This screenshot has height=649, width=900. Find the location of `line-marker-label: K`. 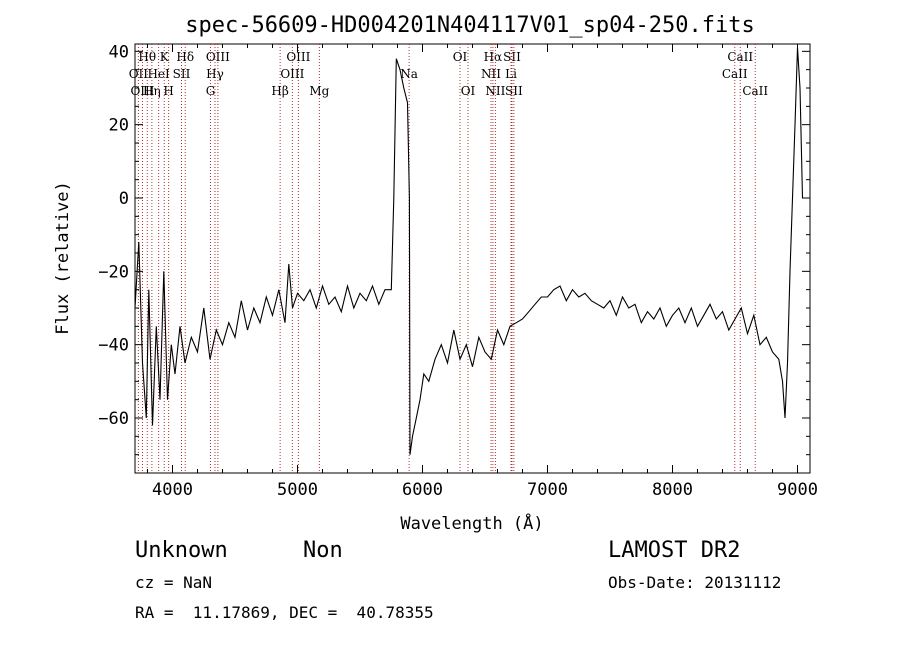

line-marker-label: K is located at coordinates (165, 57).